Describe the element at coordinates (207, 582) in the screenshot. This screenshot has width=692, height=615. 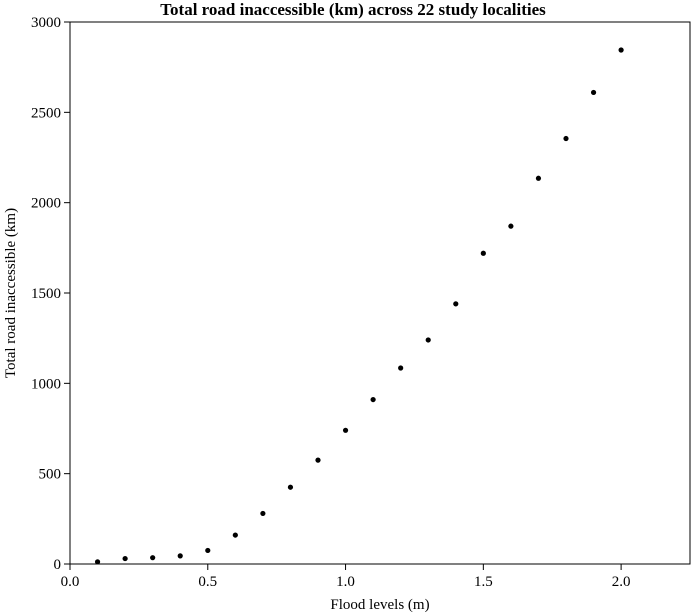
I see `x-tick-label: 0.5` at that location.